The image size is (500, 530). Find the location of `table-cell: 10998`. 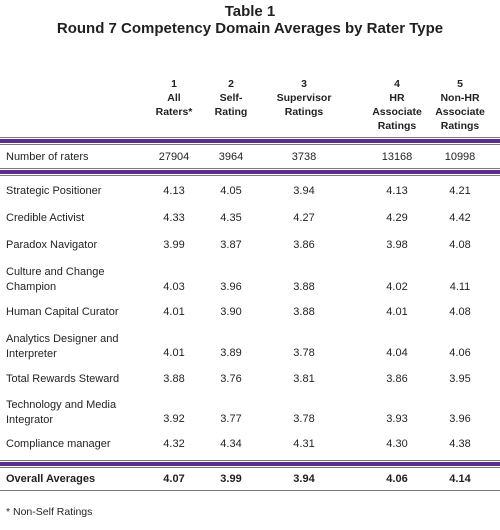

table-cell: 10998 is located at coordinates (460, 157).